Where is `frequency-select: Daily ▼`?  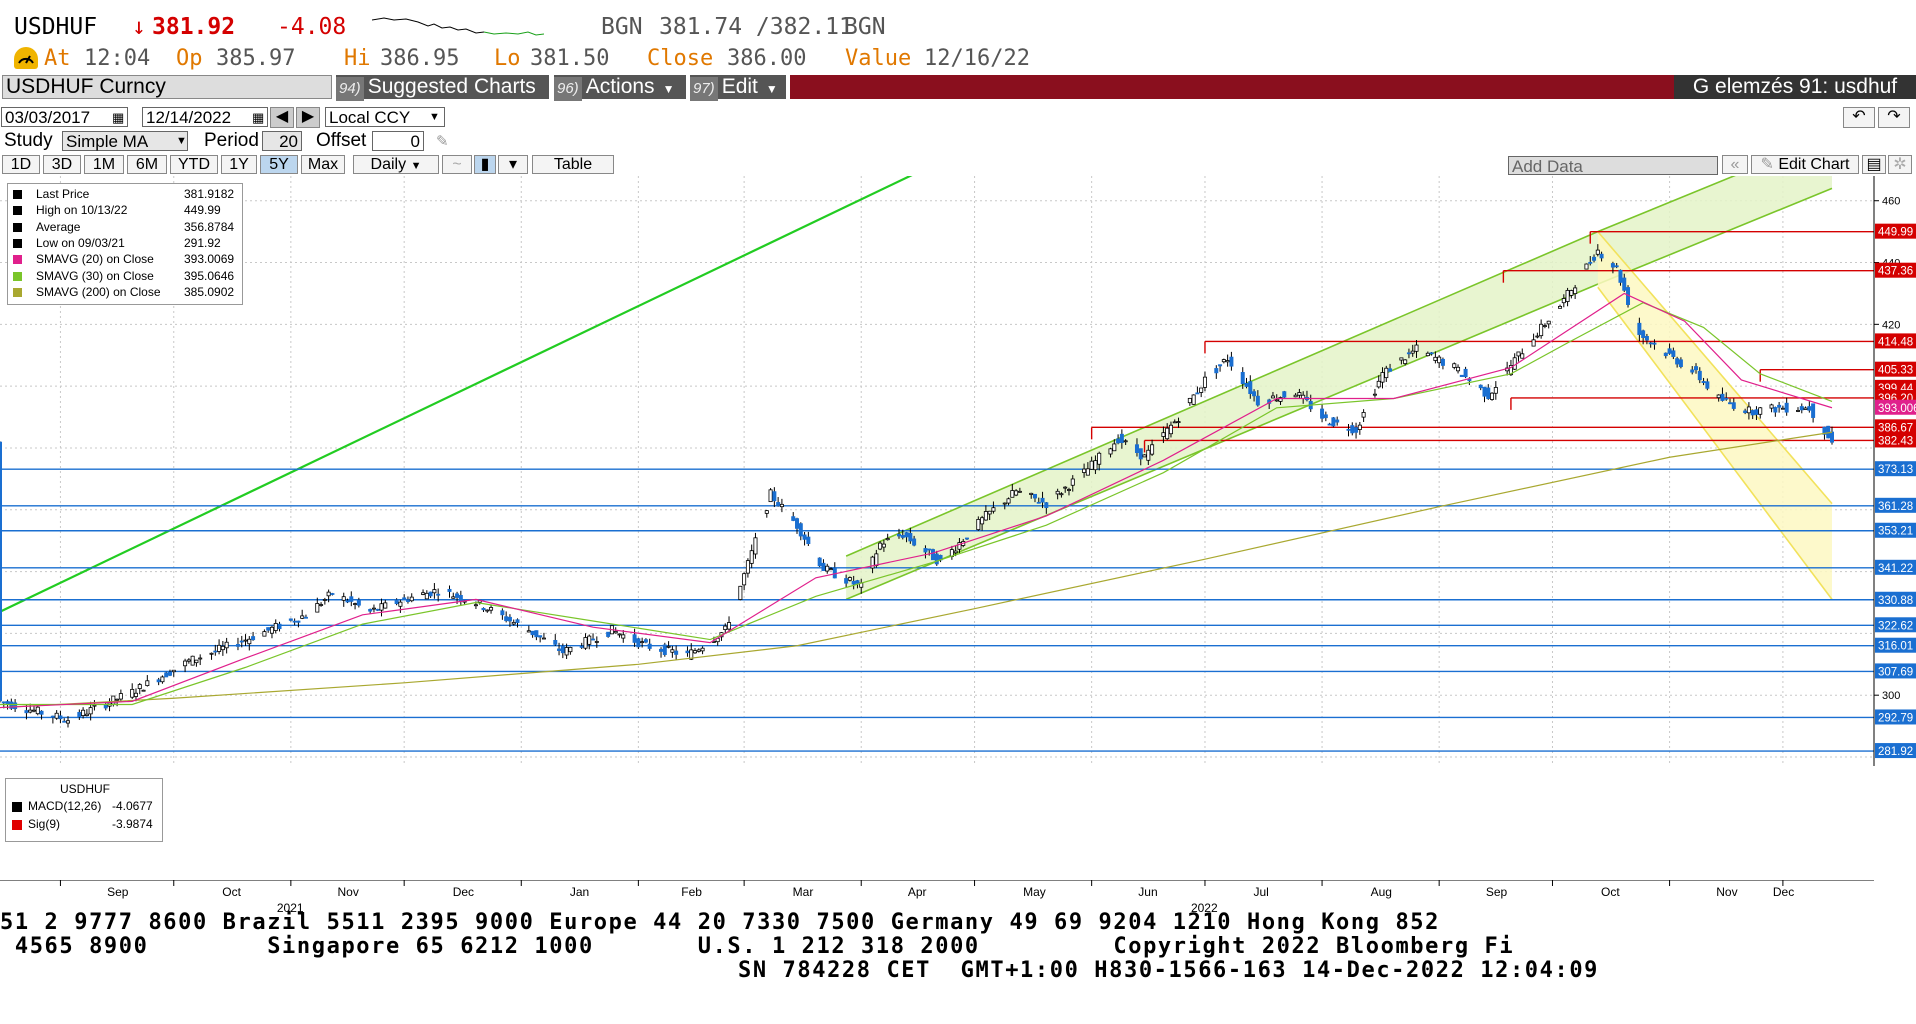
frequency-select: Daily ▼ is located at coordinates (396, 164).